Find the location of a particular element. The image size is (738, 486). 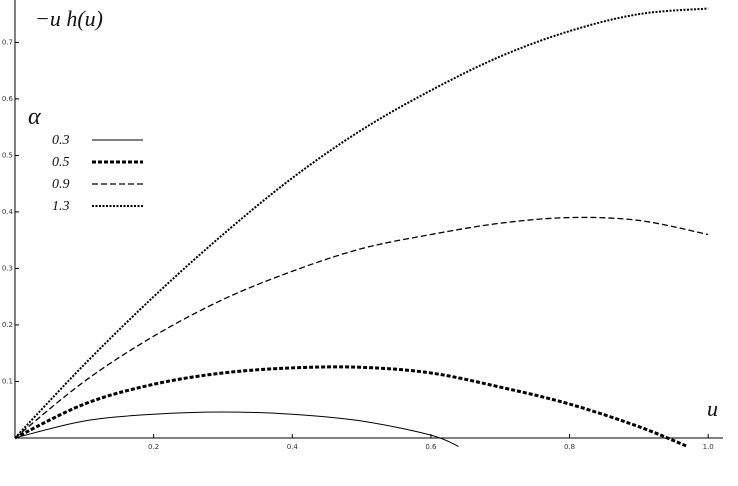

y-tick-label: 0.5 is located at coordinates (7, 155).